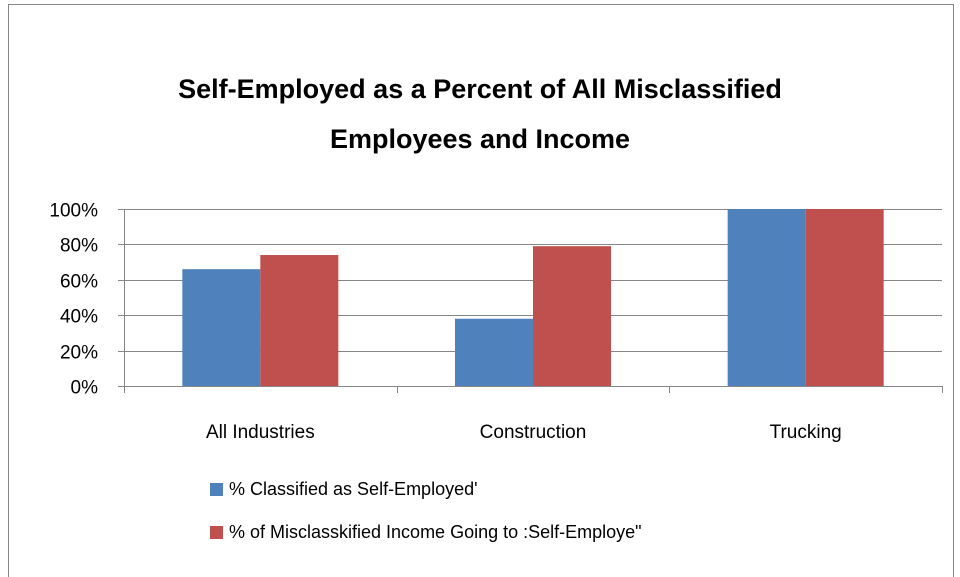 This screenshot has width=960, height=577. Describe the element at coordinates (79, 353) in the screenshot. I see `y-tick-label: 20%` at that location.